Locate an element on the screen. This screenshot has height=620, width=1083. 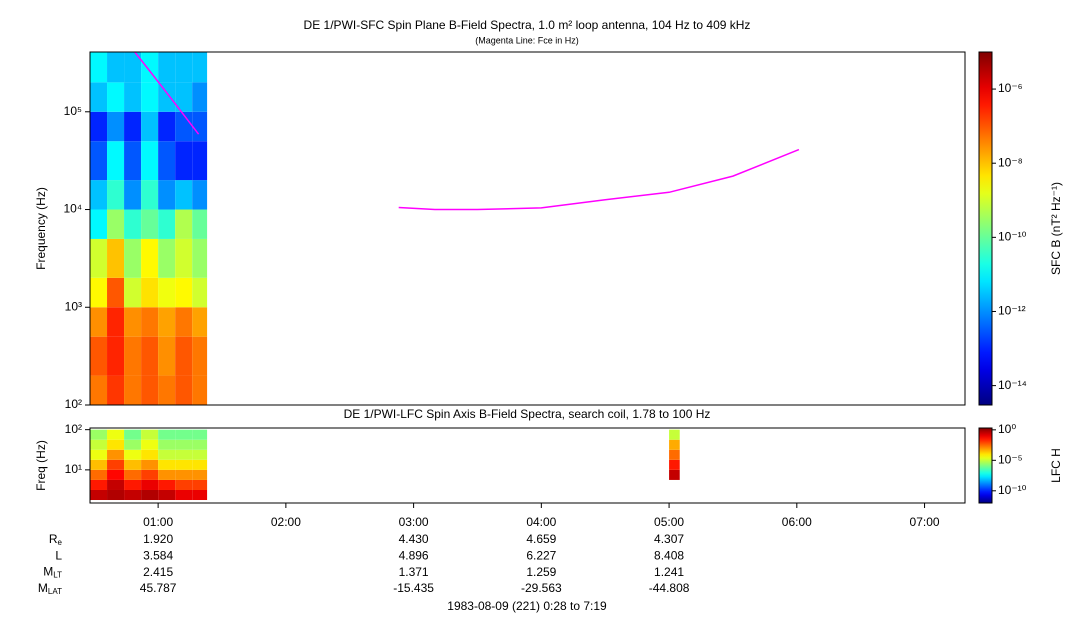
colorbar-tick-label: 10⁰ is located at coordinates (1007, 429).